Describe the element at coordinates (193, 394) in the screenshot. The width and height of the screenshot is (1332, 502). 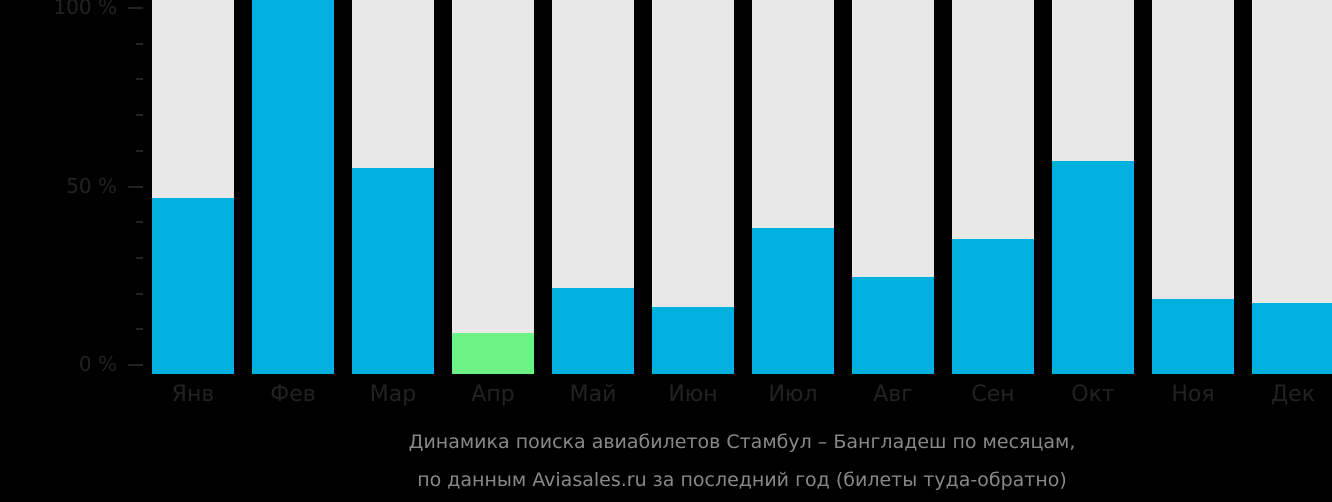
I see `x-tick-label: Янв` at that location.